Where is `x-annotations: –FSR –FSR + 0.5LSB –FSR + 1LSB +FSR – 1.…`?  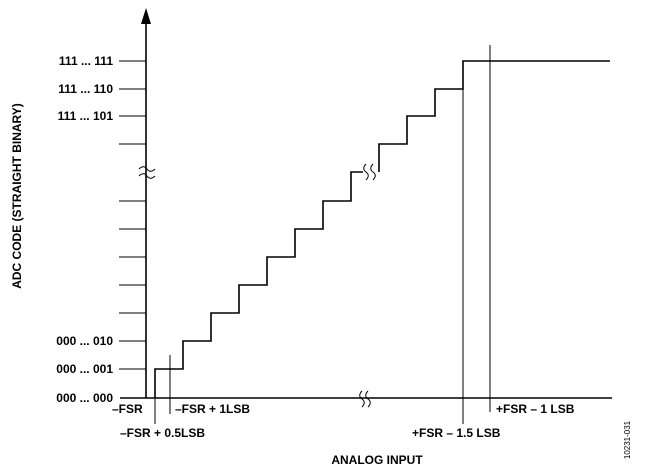
x-annotations: –FSR –FSR + 0.5LSB –FSR + 1LSB +FSR – 1.… is located at coordinates (343, 421).